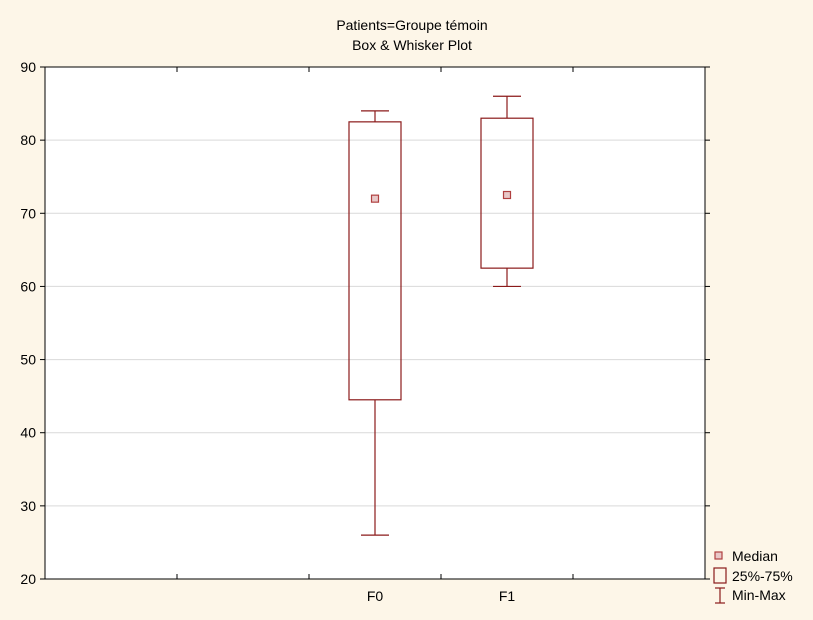 The width and height of the screenshot is (813, 620). Describe the element at coordinates (28, 67) in the screenshot. I see `y-tick-label: 90` at that location.